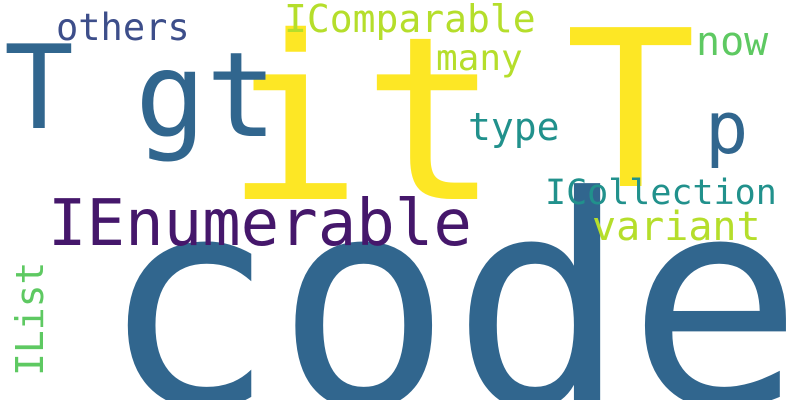  Describe the element at coordinates (123, 27) in the screenshot. I see `word-others: others` at that location.